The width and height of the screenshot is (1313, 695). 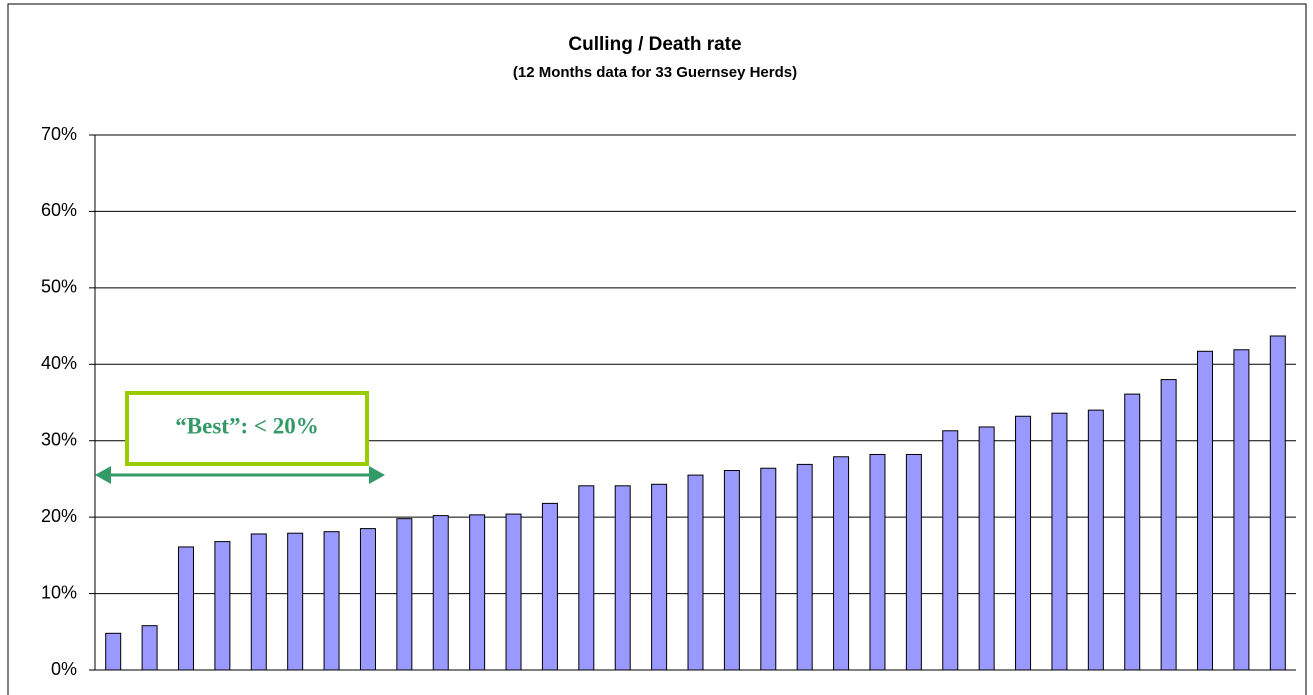 I want to click on y-tick-label: 20%, so click(x=59, y=516).